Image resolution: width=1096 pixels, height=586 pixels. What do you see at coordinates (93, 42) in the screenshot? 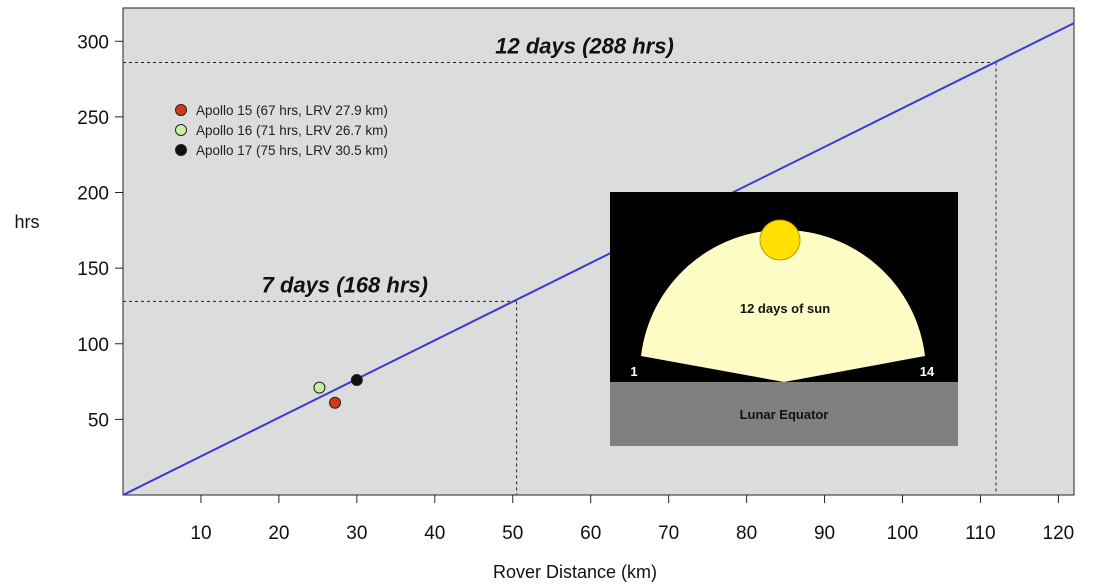
I see `y-tick-label: 300` at bounding box center [93, 42].